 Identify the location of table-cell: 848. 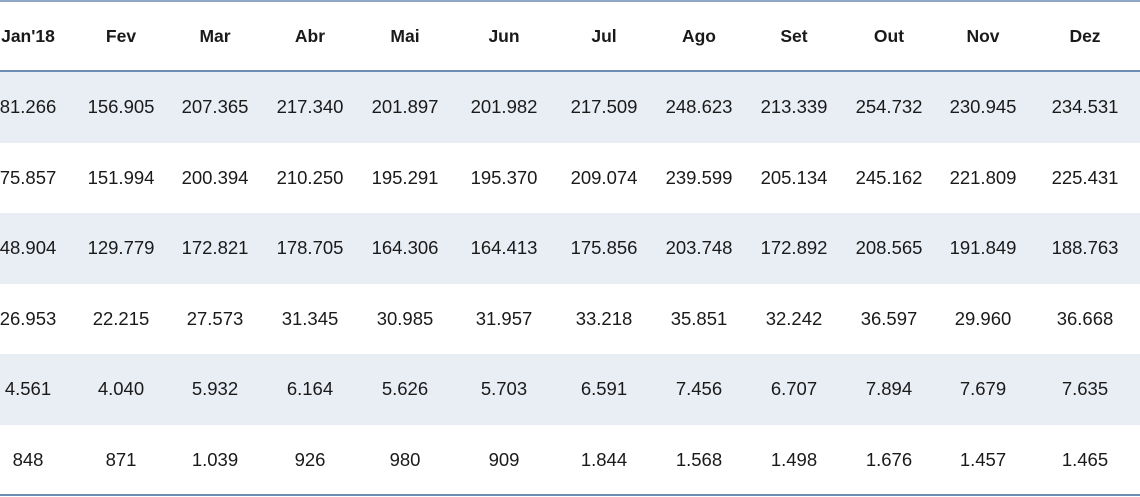
(28, 459).